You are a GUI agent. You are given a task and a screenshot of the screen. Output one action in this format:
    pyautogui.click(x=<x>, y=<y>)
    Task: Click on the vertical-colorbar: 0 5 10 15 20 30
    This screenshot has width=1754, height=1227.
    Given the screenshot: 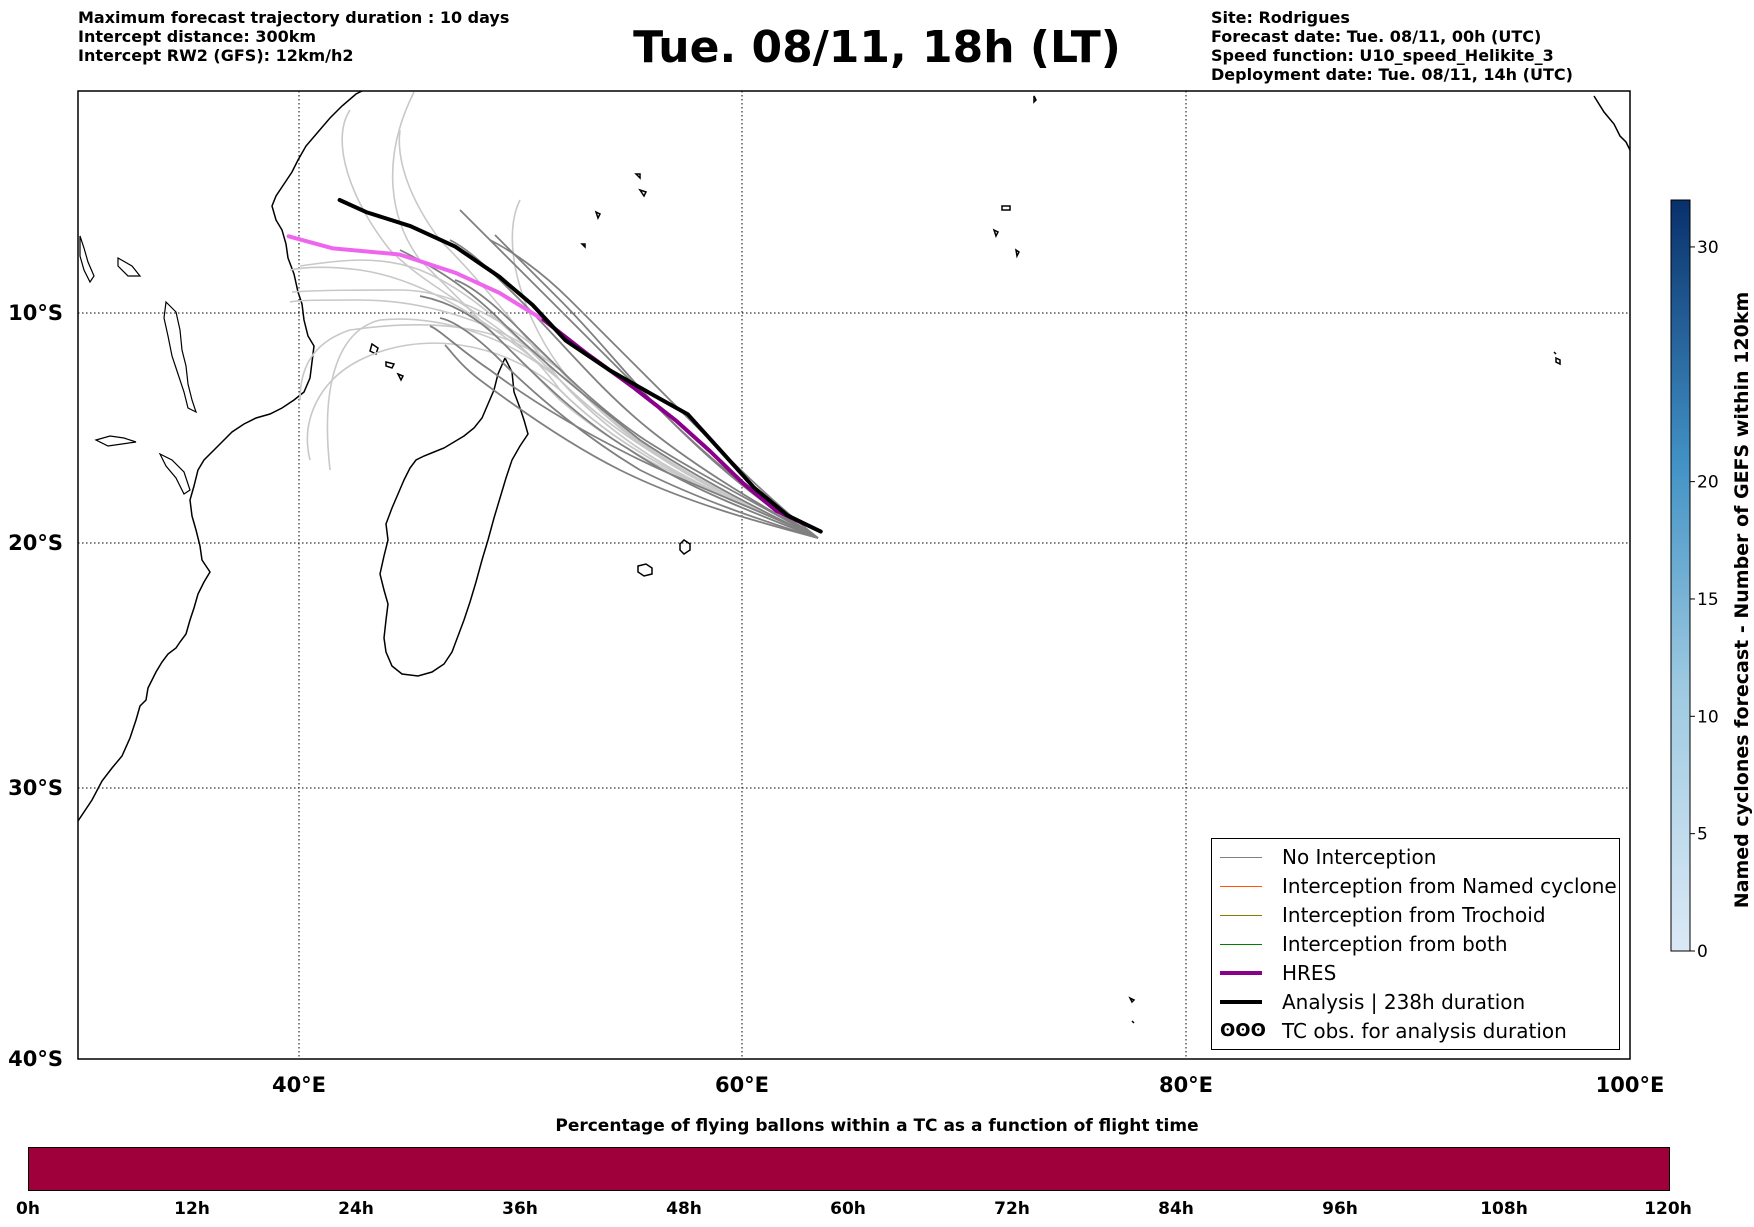 What is the action you would take?
    pyautogui.click(x=1694, y=580)
    